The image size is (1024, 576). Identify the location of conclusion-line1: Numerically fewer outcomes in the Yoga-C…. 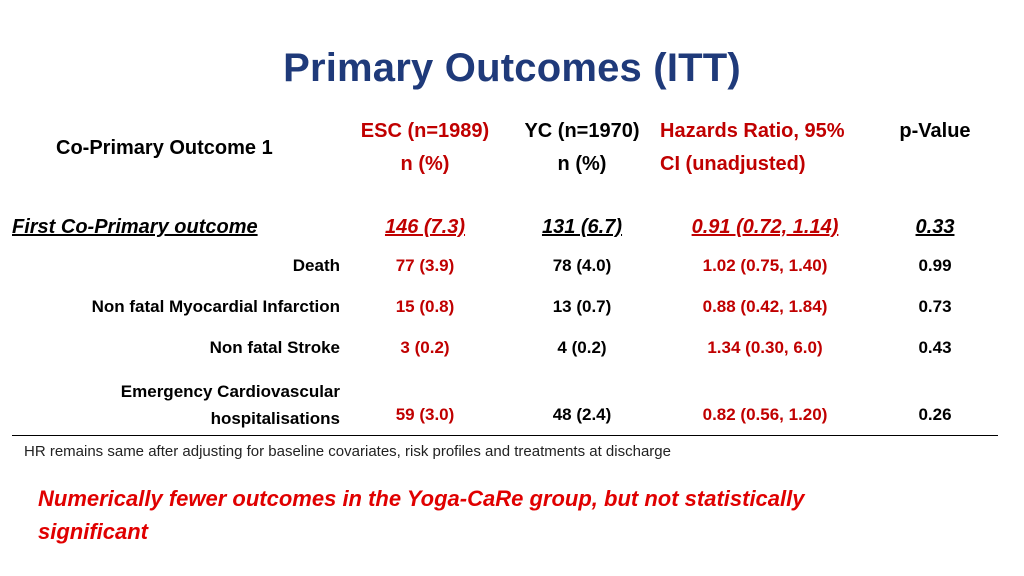
(421, 498).